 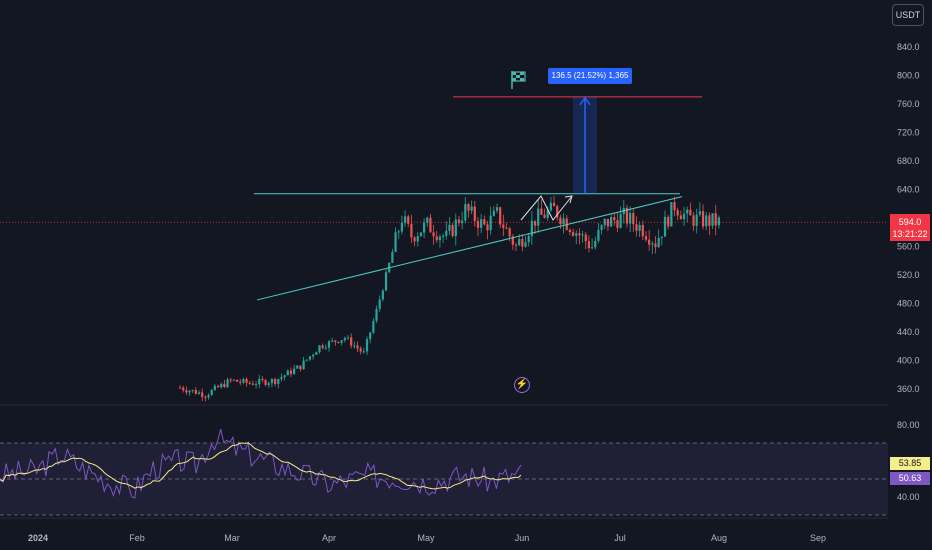 What do you see at coordinates (590, 76) in the screenshot?
I see `measure-label: 136.5 (21.52%) 1,365` at bounding box center [590, 76].